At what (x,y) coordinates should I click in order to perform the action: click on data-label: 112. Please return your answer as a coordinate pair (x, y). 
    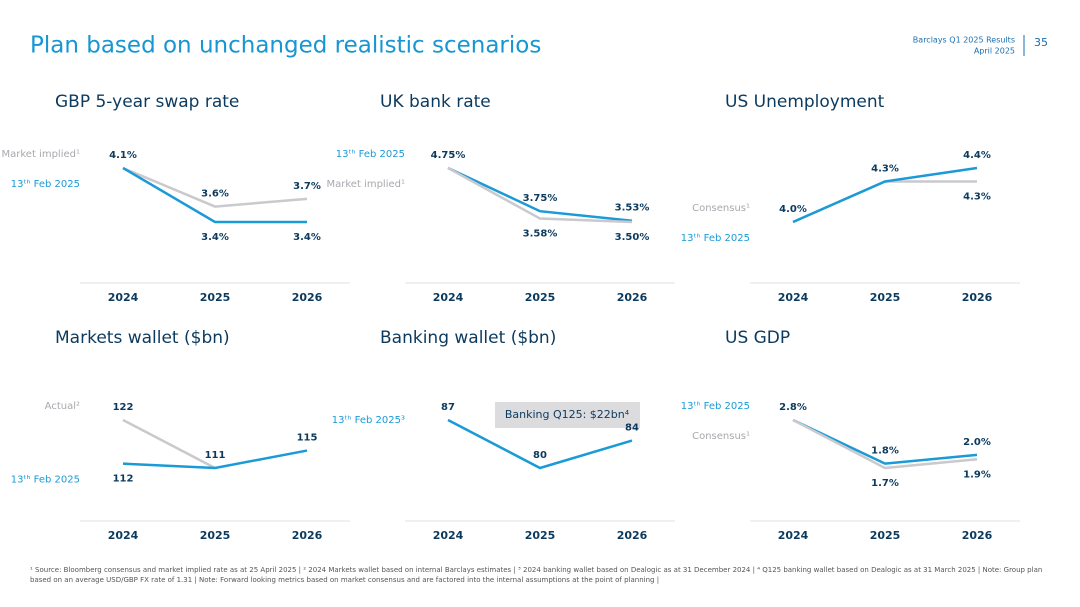
    Looking at the image, I should click on (123, 479).